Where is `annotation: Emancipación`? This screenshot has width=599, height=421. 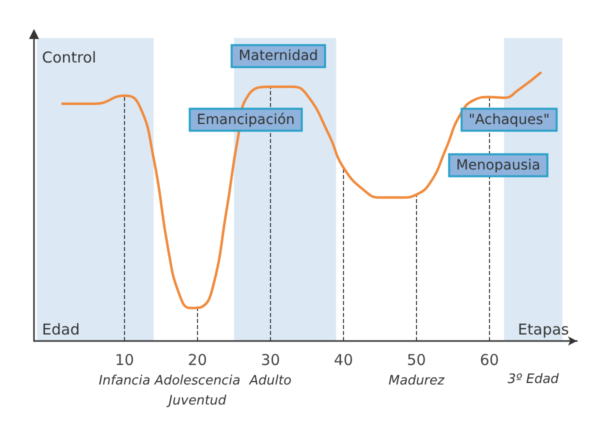
annotation: Emancipación is located at coordinates (245, 120).